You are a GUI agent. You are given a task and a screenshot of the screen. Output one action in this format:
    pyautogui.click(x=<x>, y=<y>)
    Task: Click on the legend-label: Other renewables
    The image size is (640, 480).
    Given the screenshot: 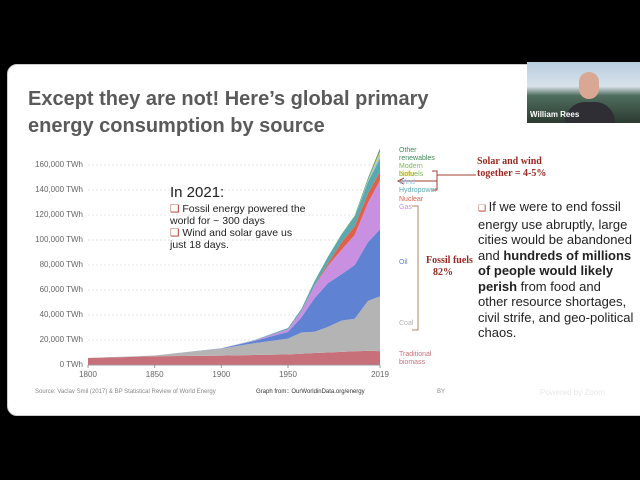 What is the action you would take?
    pyautogui.click(x=417, y=154)
    